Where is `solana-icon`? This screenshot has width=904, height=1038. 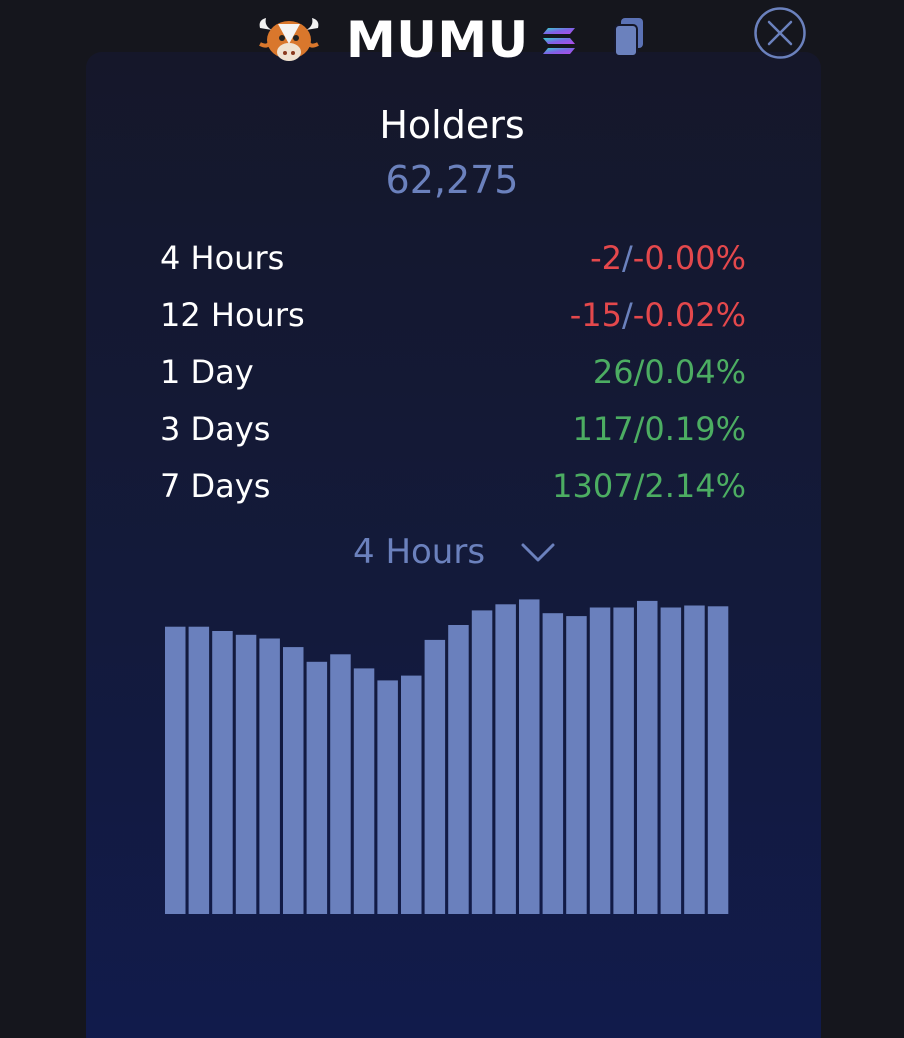
solana-icon is located at coordinates (559, 41).